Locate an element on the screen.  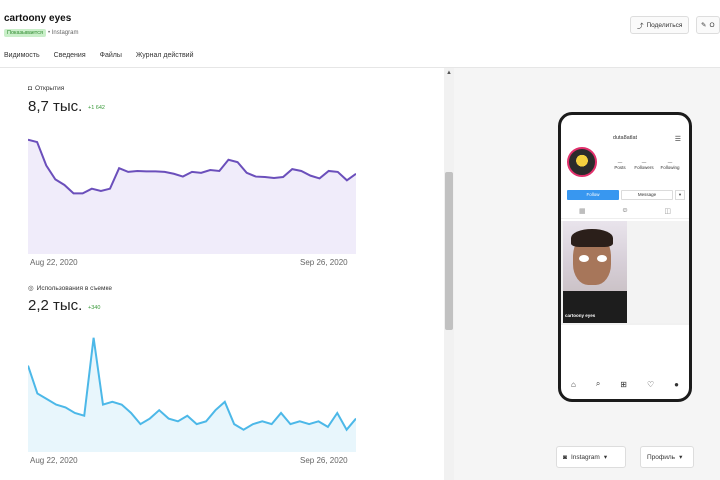
empty-post-slot is located at coordinates (658, 272).